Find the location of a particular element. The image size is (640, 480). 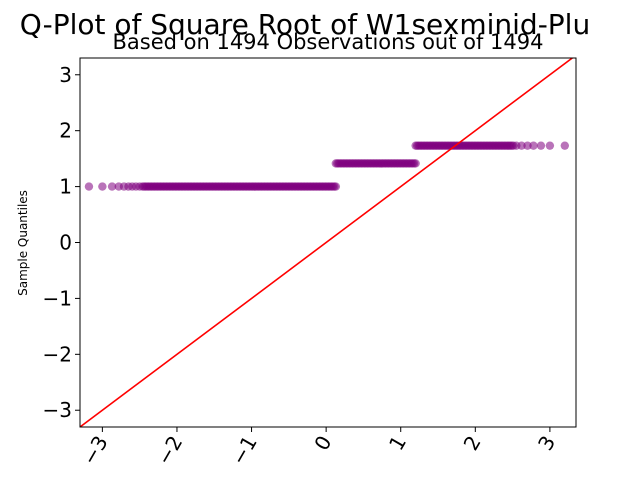

y-tick-label: 1 is located at coordinates (65, 187).